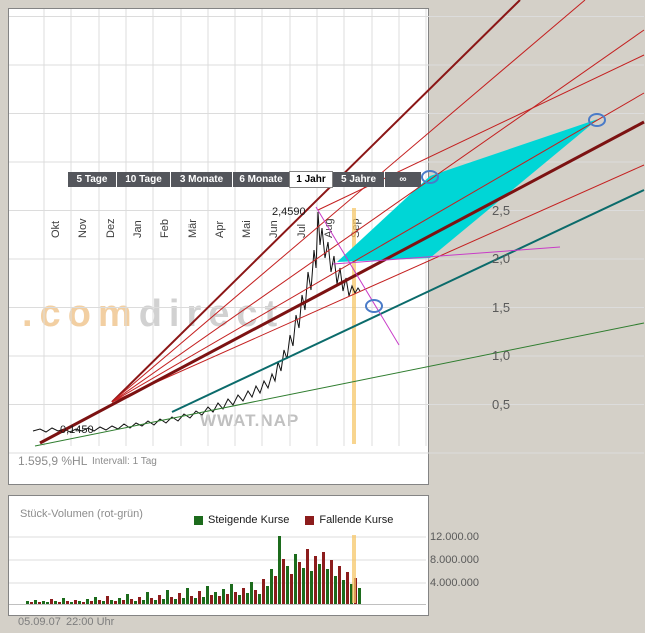 The image size is (645, 633). What do you see at coordinates (329, 228) in the screenshot?
I see `x-axis-month-label: Aug` at bounding box center [329, 228].